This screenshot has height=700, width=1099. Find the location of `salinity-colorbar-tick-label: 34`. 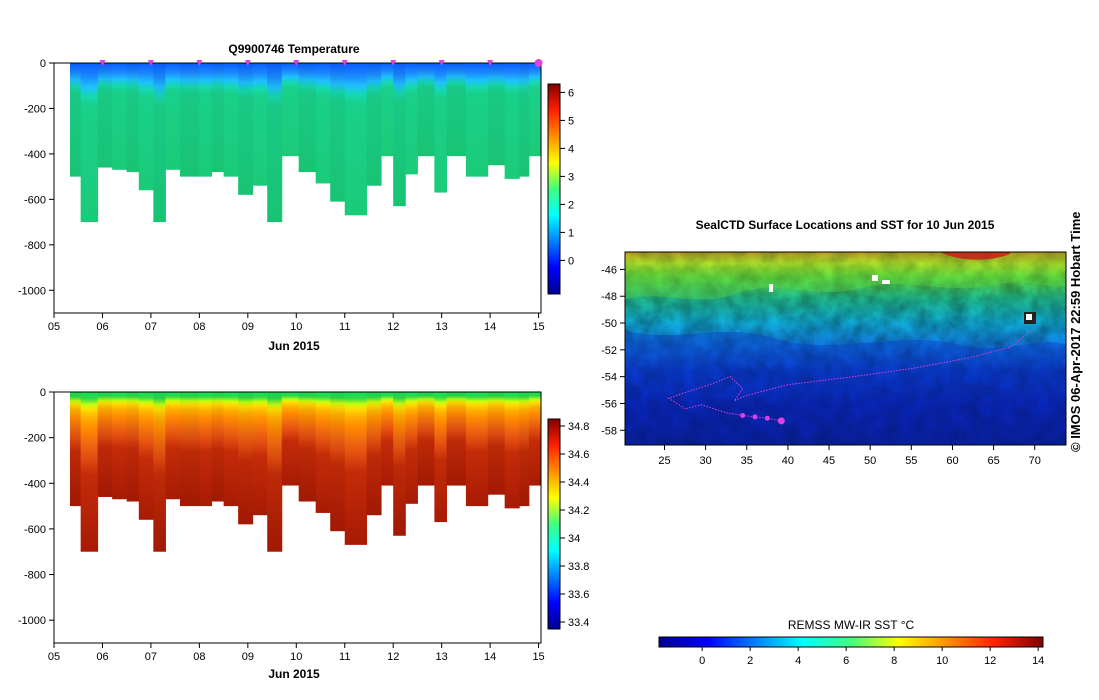

salinity-colorbar-tick-label: 34 is located at coordinates (574, 539).